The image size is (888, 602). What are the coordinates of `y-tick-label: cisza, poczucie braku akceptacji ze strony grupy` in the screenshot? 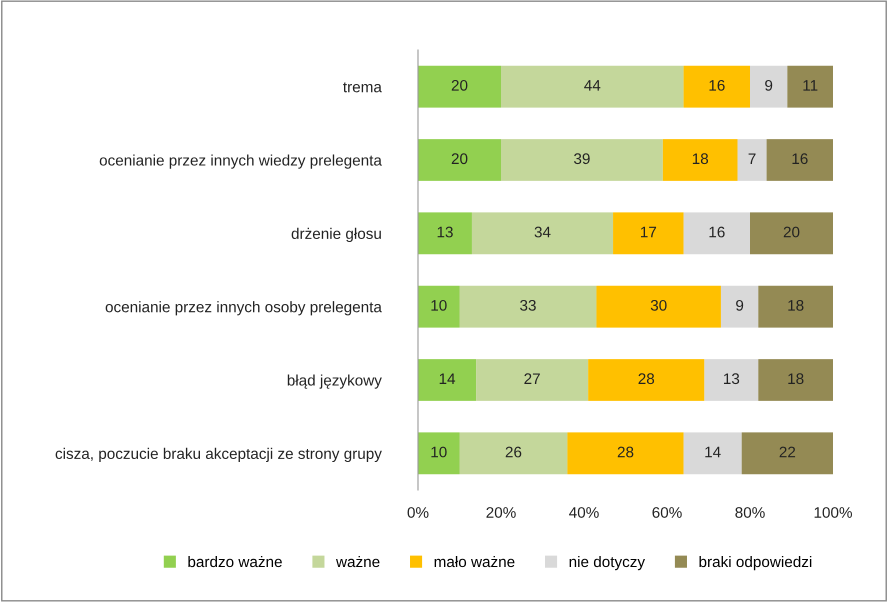 It's located at (219, 455).